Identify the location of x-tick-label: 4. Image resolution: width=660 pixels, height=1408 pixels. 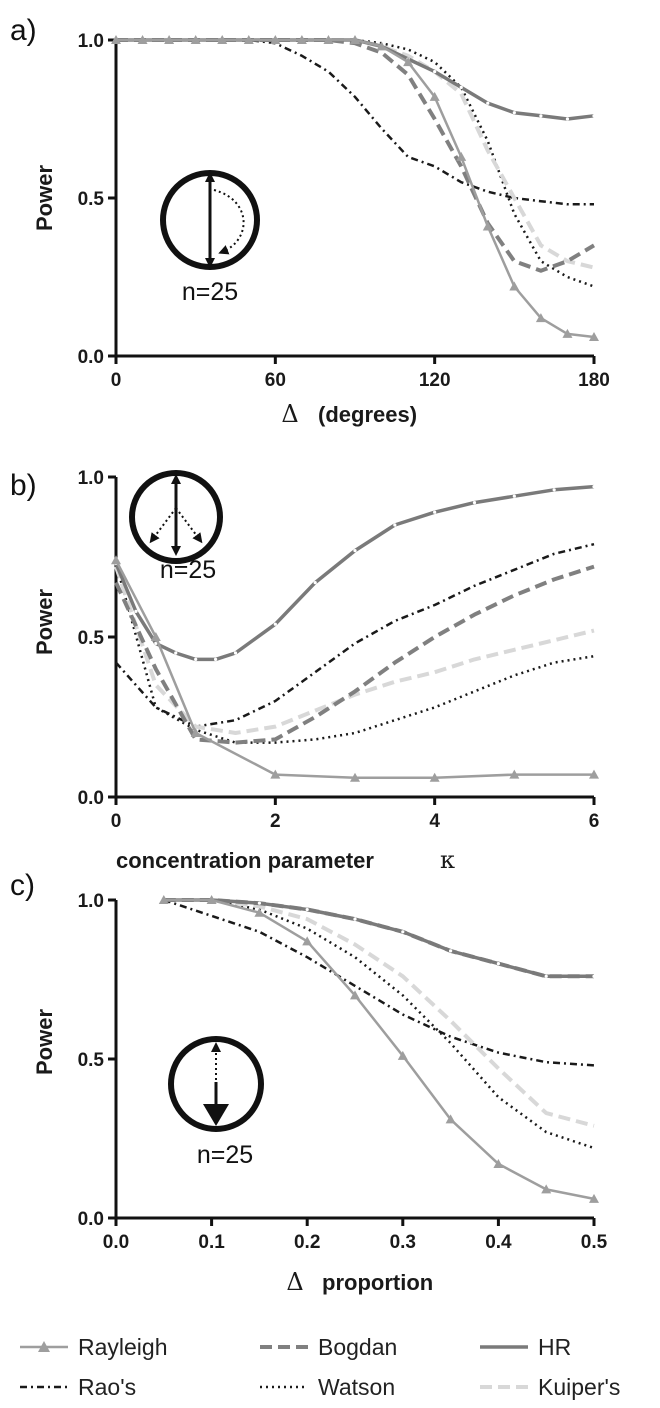
(434, 821).